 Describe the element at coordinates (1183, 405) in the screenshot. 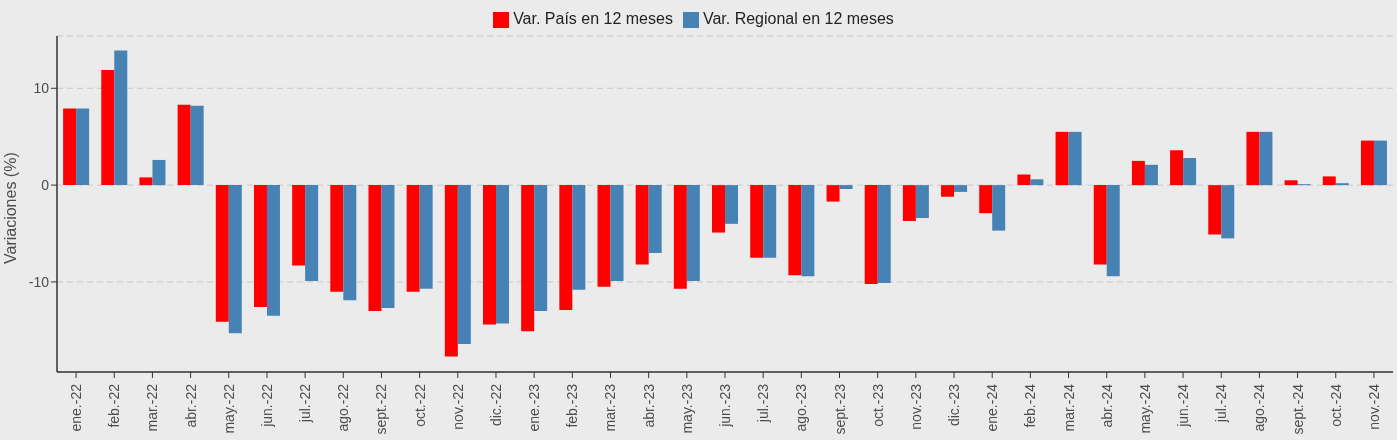

I see `x-tick-label: jun.-24` at that location.